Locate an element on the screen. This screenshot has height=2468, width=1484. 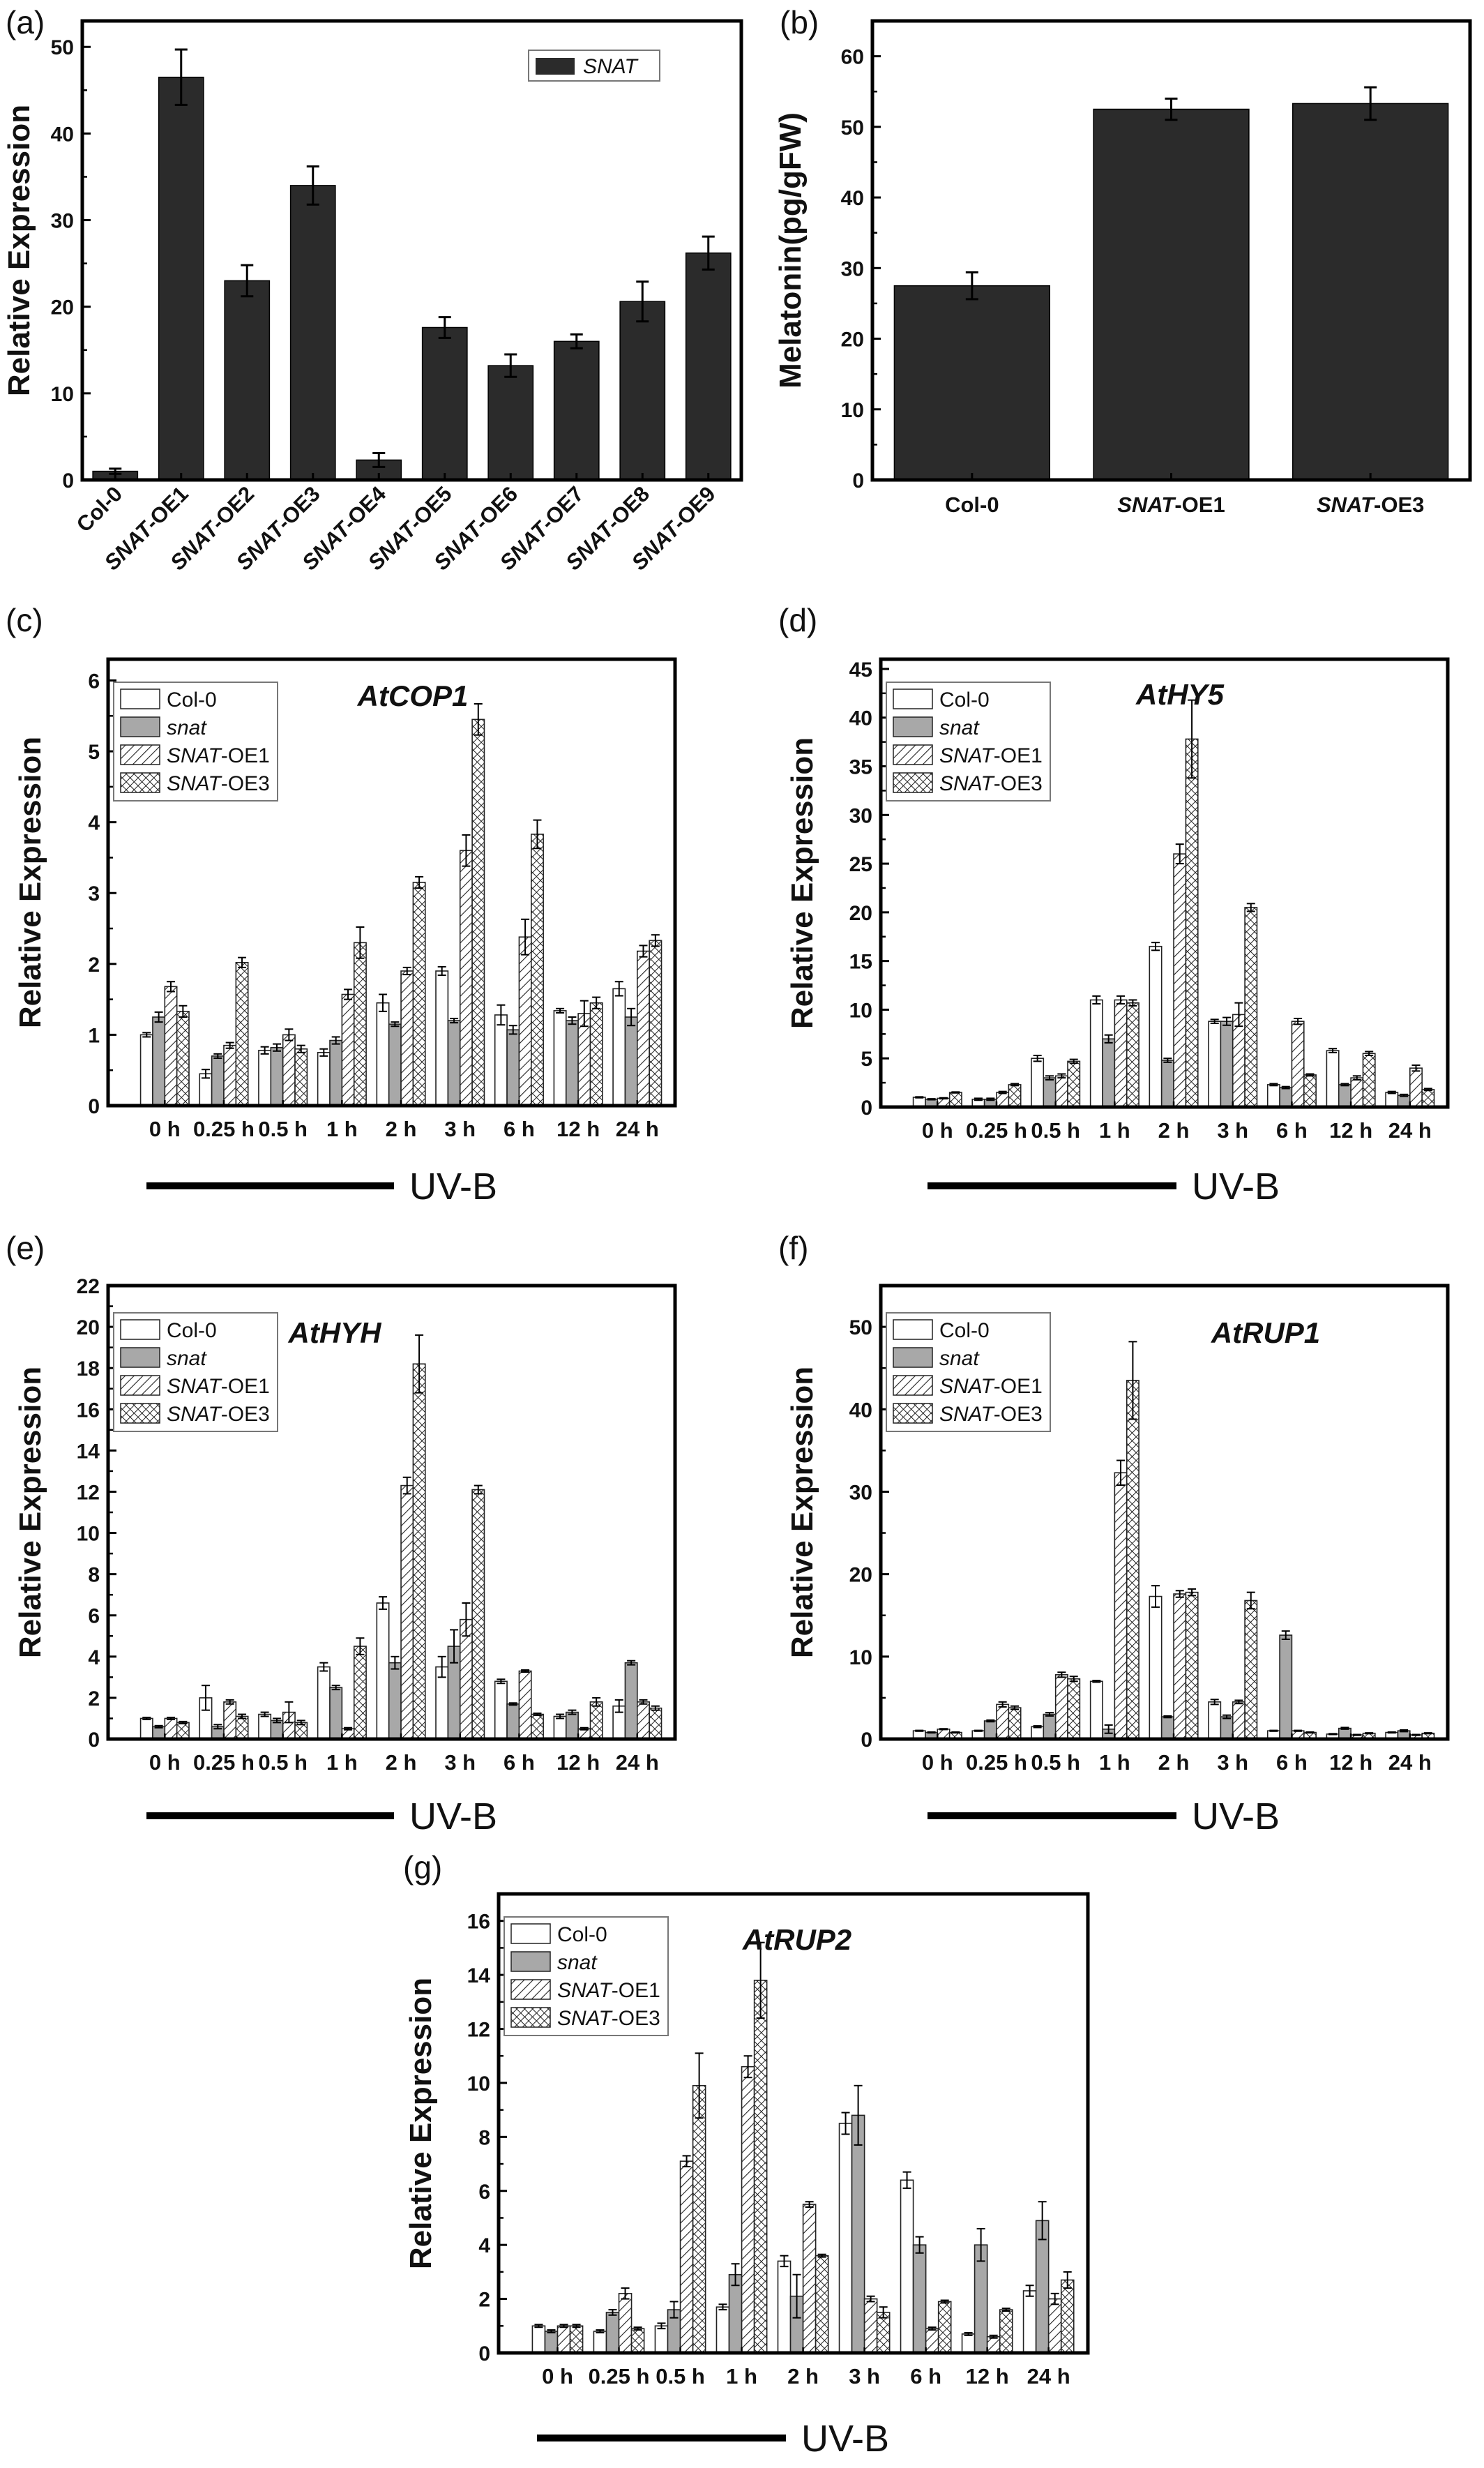
y-axis-label: Melatonin(pg/gFW) is located at coordinates (790, 250).